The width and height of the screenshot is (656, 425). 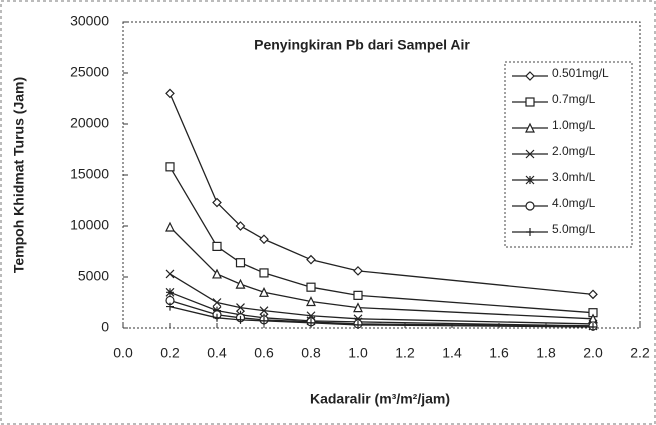 I want to click on legend-label: 0.7mg/L, so click(x=574, y=99).